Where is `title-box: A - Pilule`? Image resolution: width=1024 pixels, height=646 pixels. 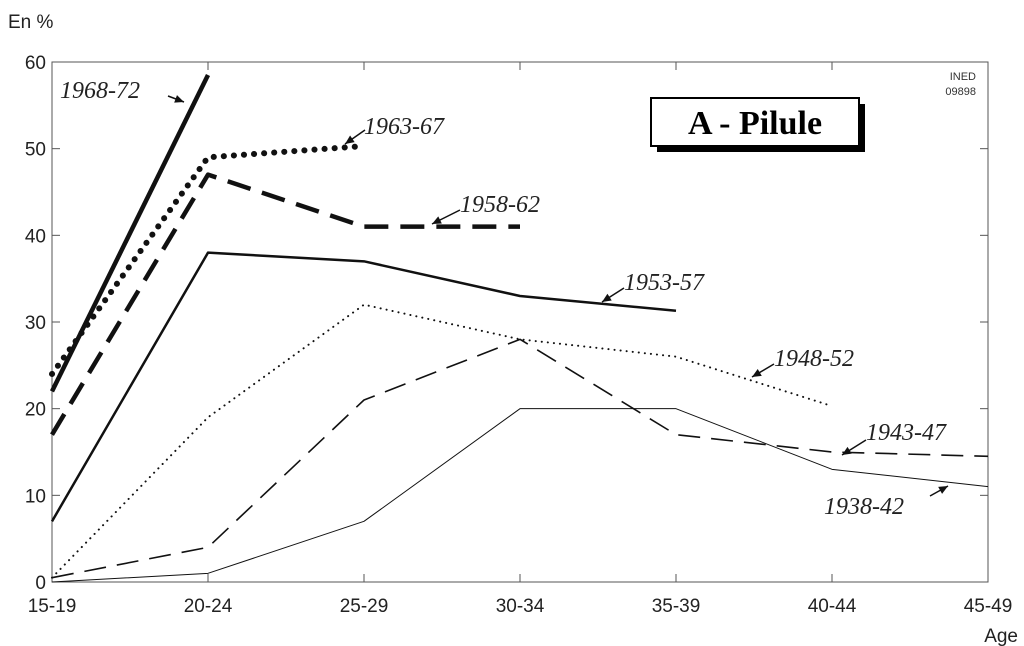
title-box: A - Pilule is located at coordinates (757, 124).